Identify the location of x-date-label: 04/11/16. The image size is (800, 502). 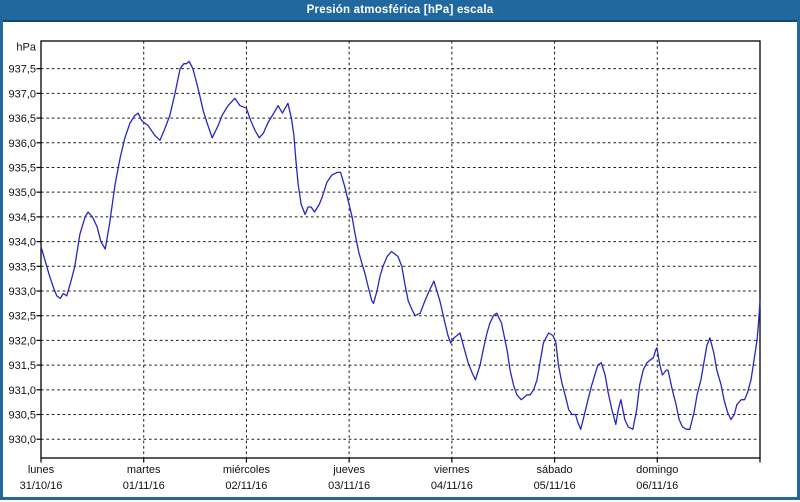
(452, 486).